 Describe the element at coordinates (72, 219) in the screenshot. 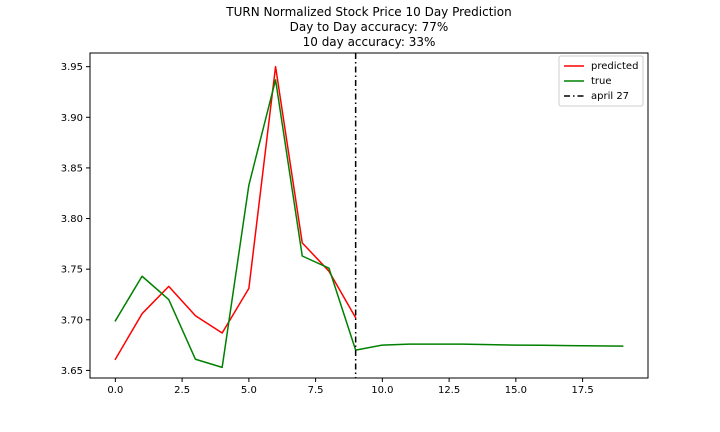

I see `y-tick-label-3: 3.80` at that location.